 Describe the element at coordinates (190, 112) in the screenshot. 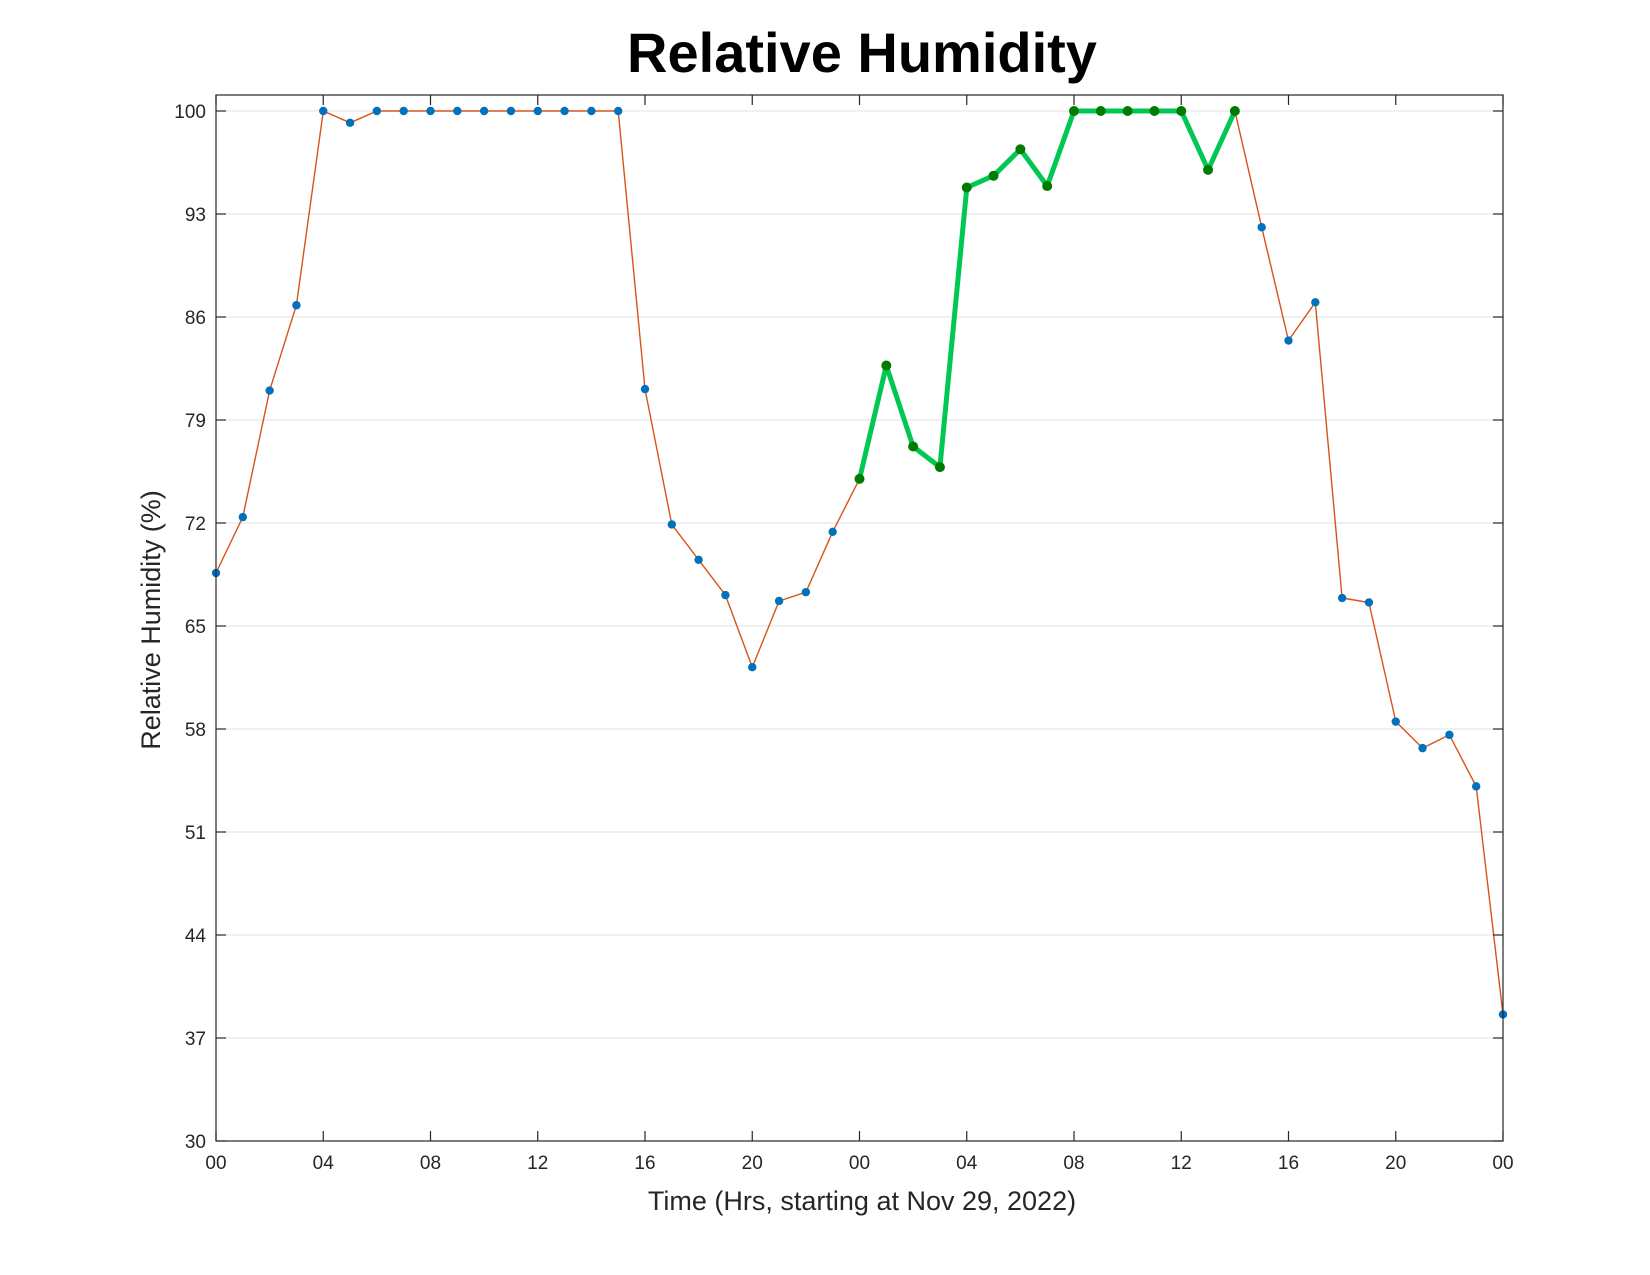

I see `y-tick-label: 100` at that location.